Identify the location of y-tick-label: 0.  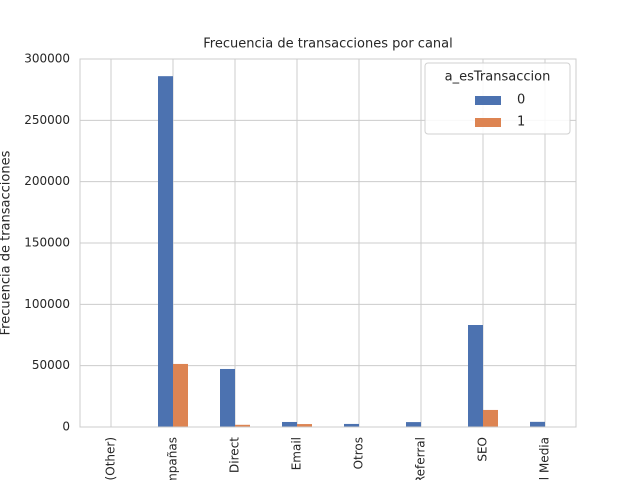
(66, 427).